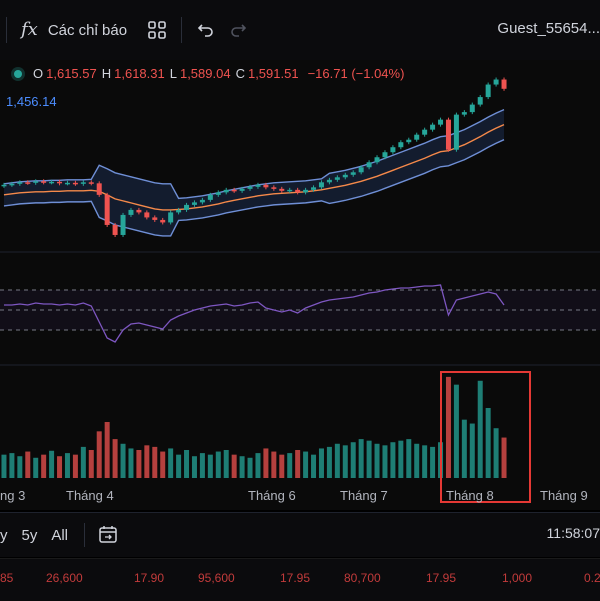 This screenshot has width=600, height=601. I want to click on range-button-5y: 5y, so click(29, 535).